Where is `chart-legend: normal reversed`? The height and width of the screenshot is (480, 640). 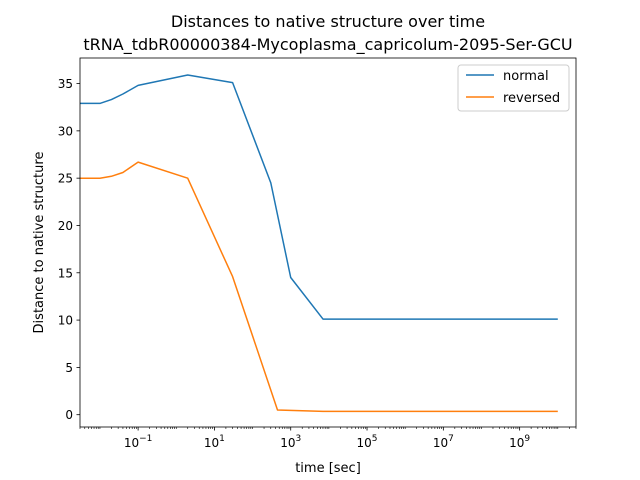
chart-legend: normal reversed is located at coordinates (513, 88).